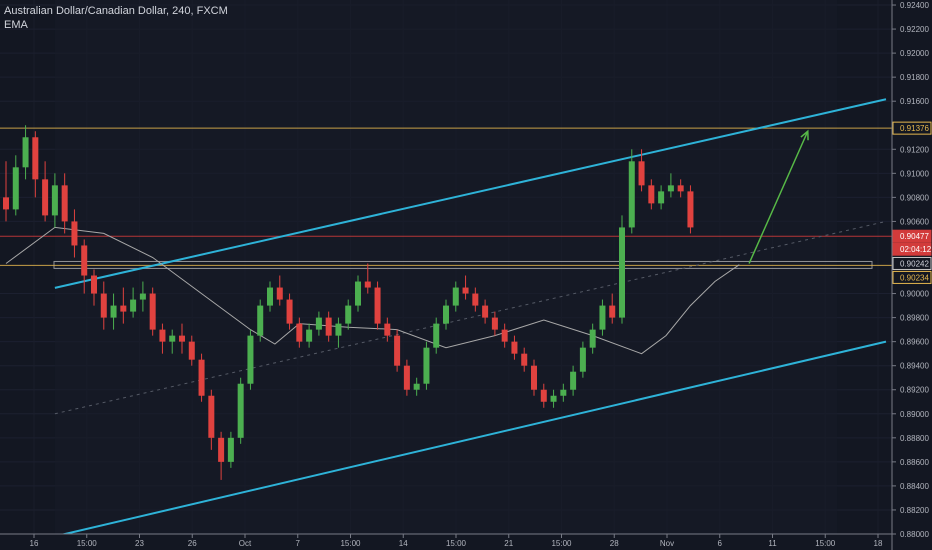 The image size is (932, 550). I want to click on price-label: 0.90242, so click(914, 263).